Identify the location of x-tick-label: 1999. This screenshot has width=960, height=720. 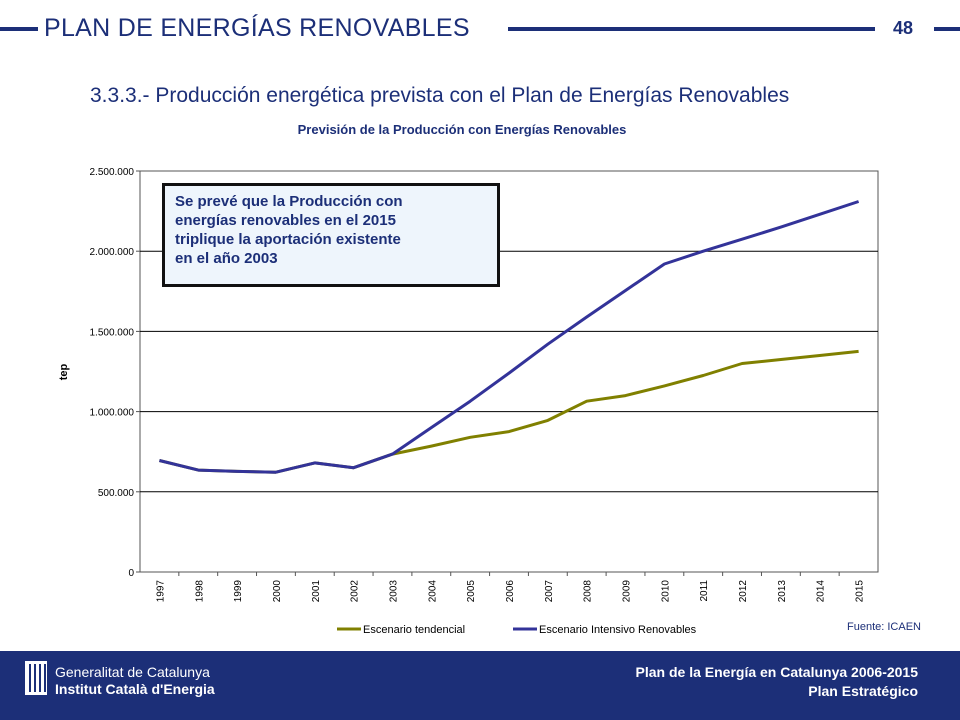
(238, 591).